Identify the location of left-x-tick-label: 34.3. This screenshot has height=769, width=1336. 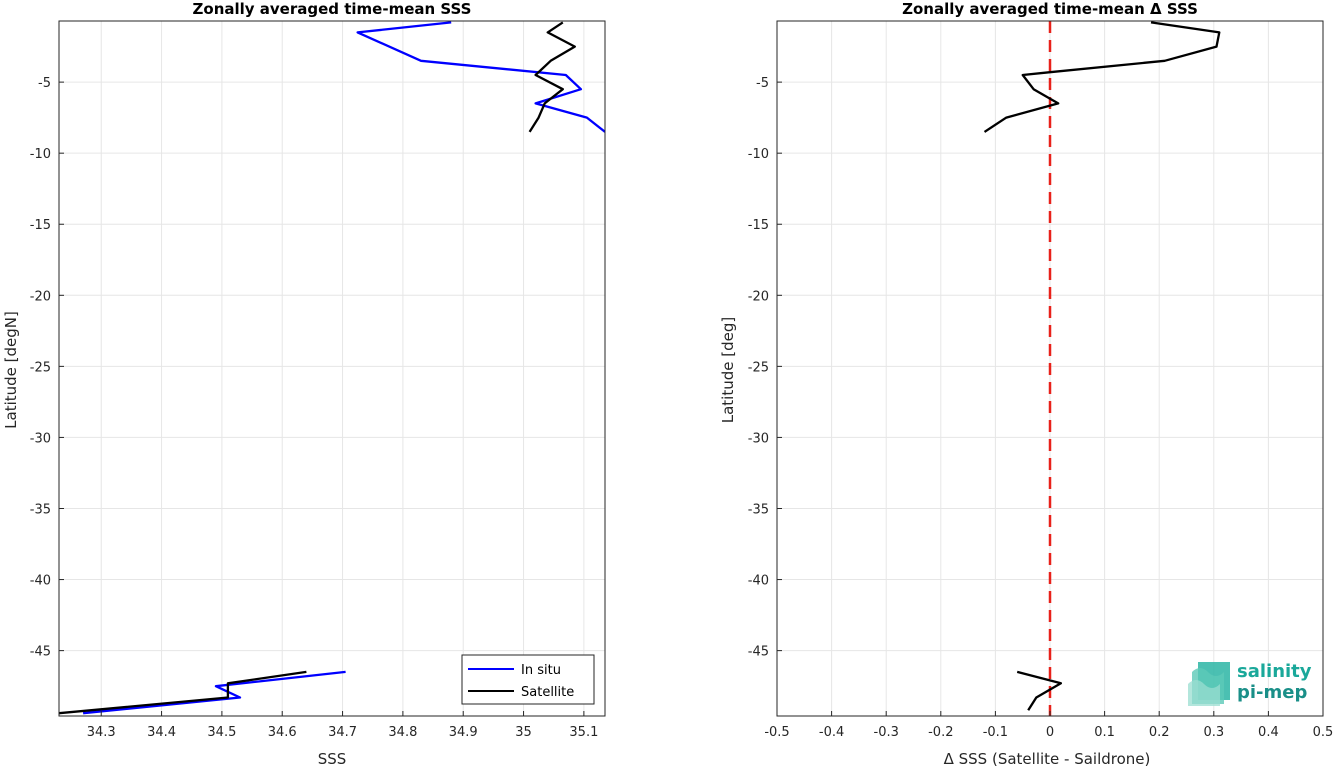
(101, 732).